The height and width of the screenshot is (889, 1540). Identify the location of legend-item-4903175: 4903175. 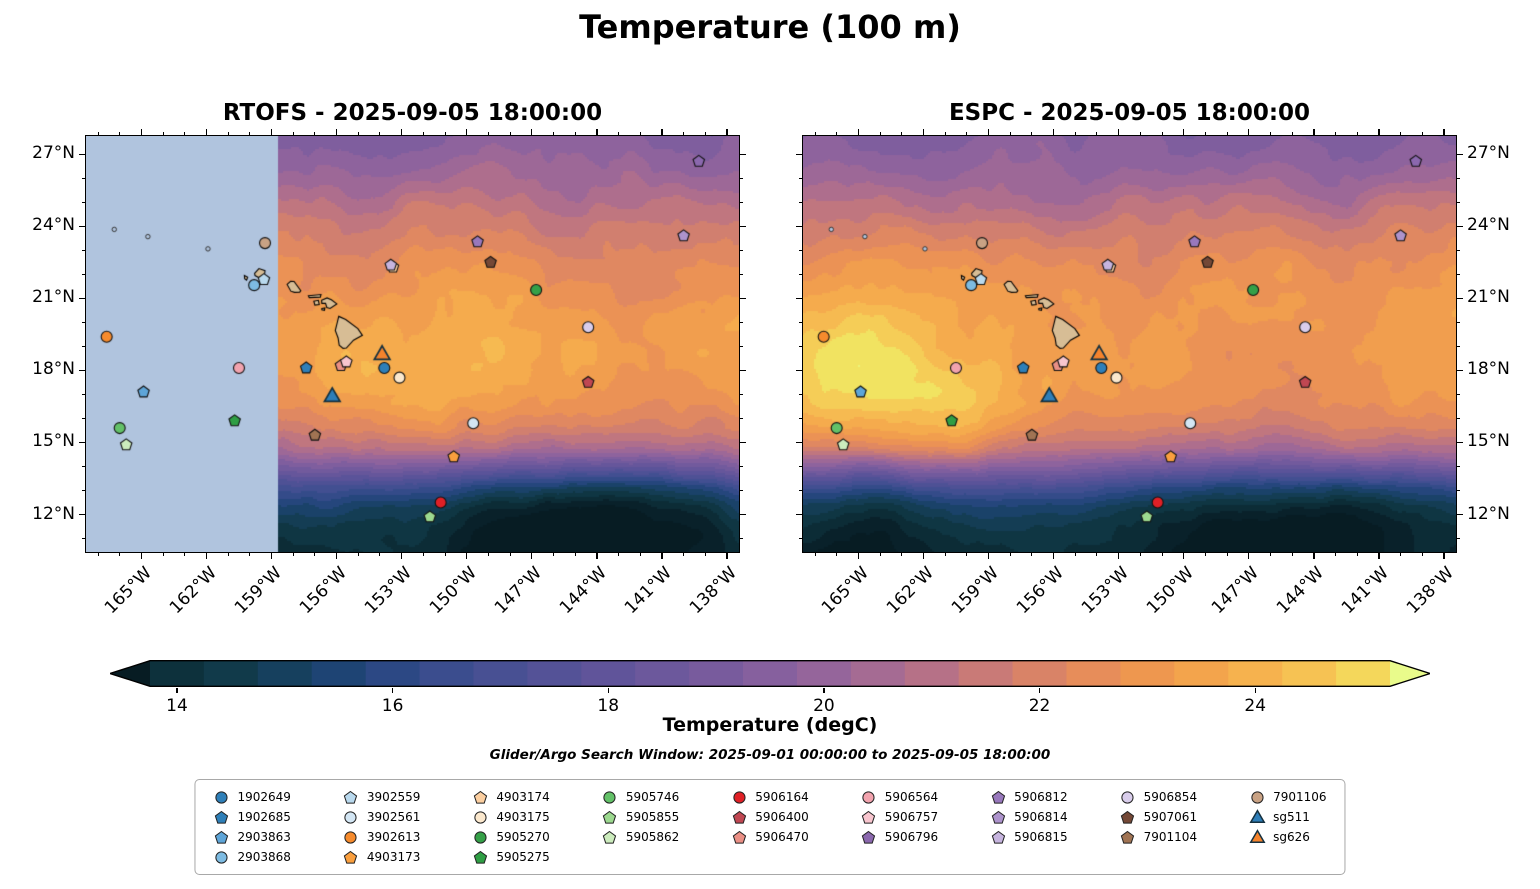
(511, 817).